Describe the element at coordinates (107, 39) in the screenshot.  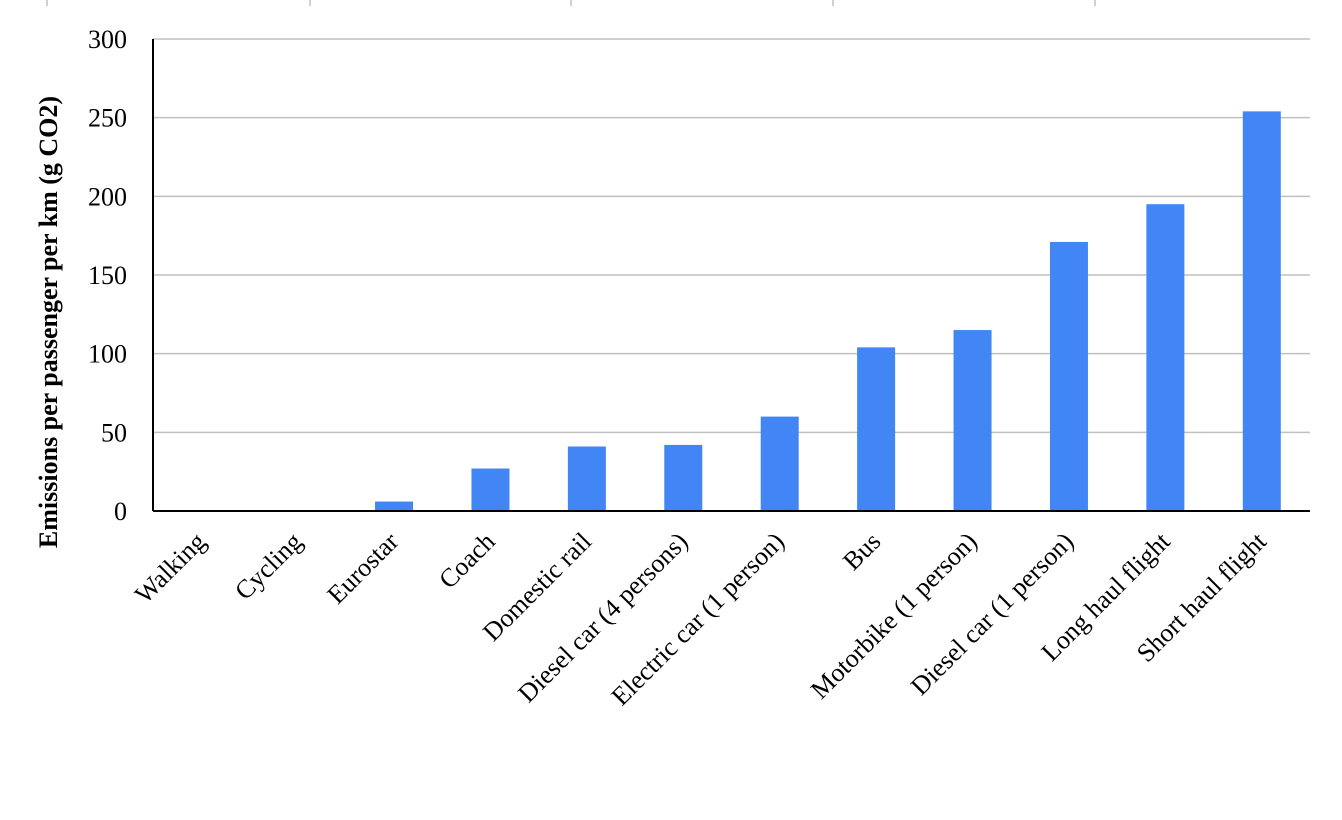
I see `y-tick-label: 300` at that location.